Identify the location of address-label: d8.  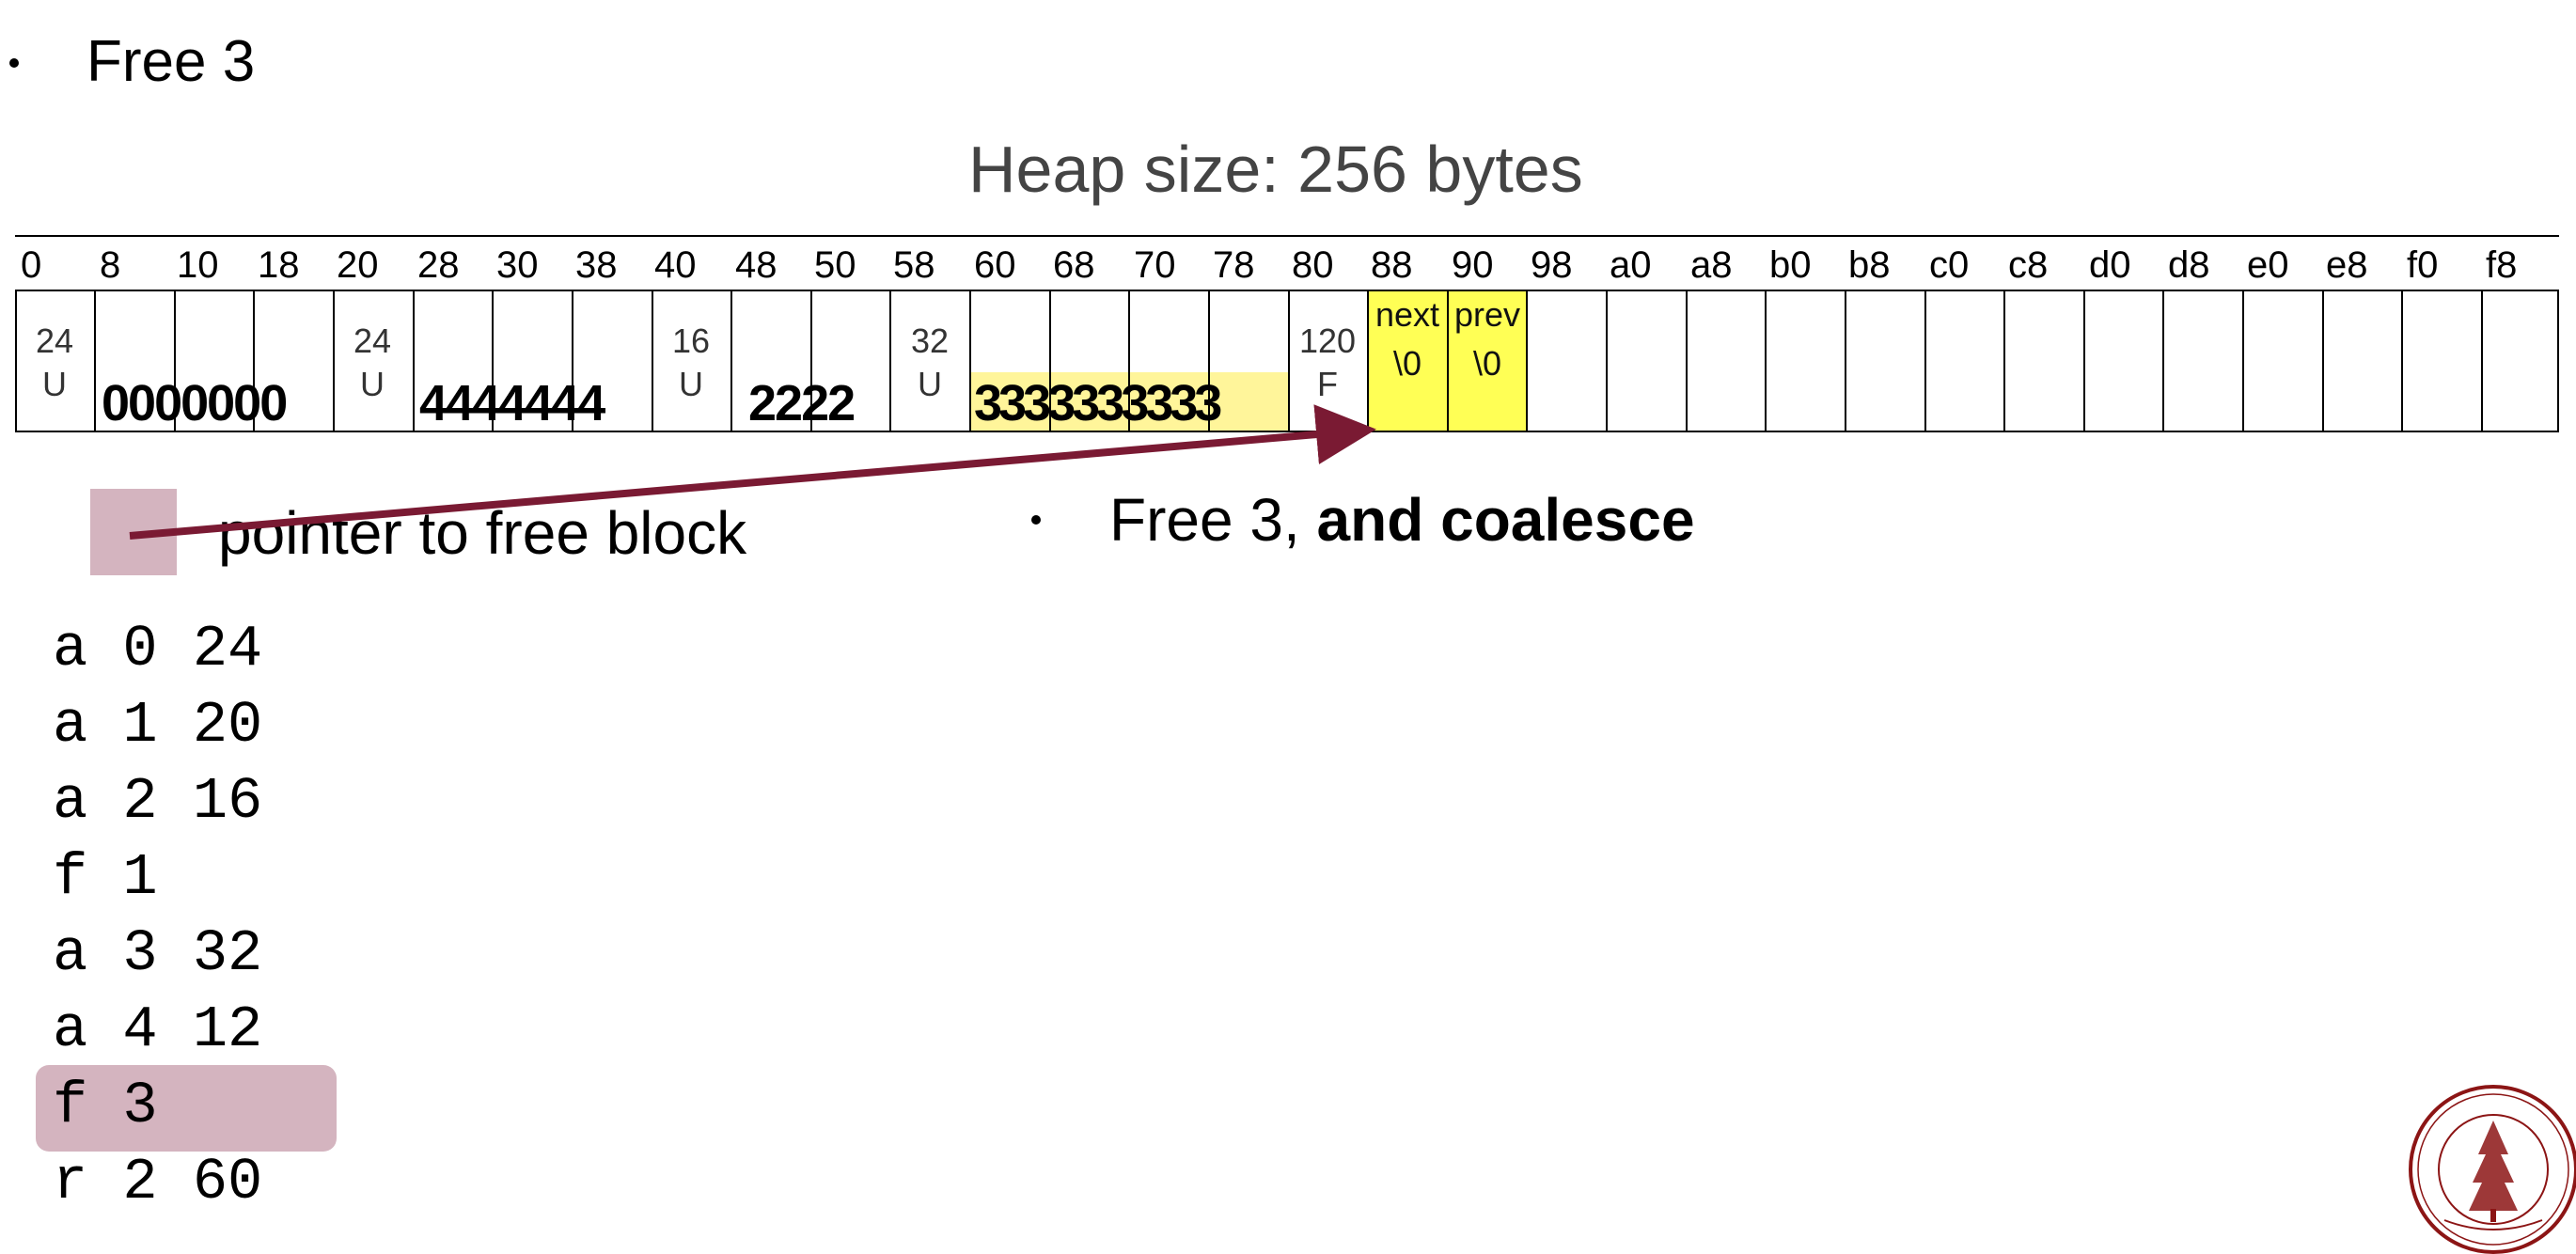
(2189, 265).